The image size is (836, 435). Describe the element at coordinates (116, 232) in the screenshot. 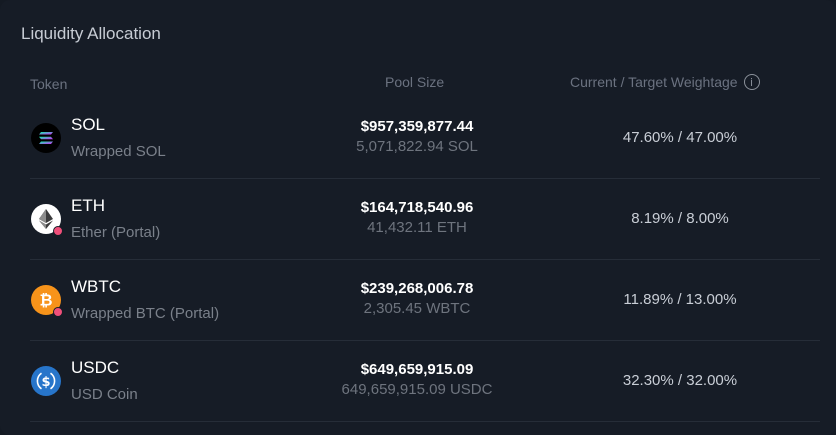

I see `token-name: Ether (Portal)` at that location.